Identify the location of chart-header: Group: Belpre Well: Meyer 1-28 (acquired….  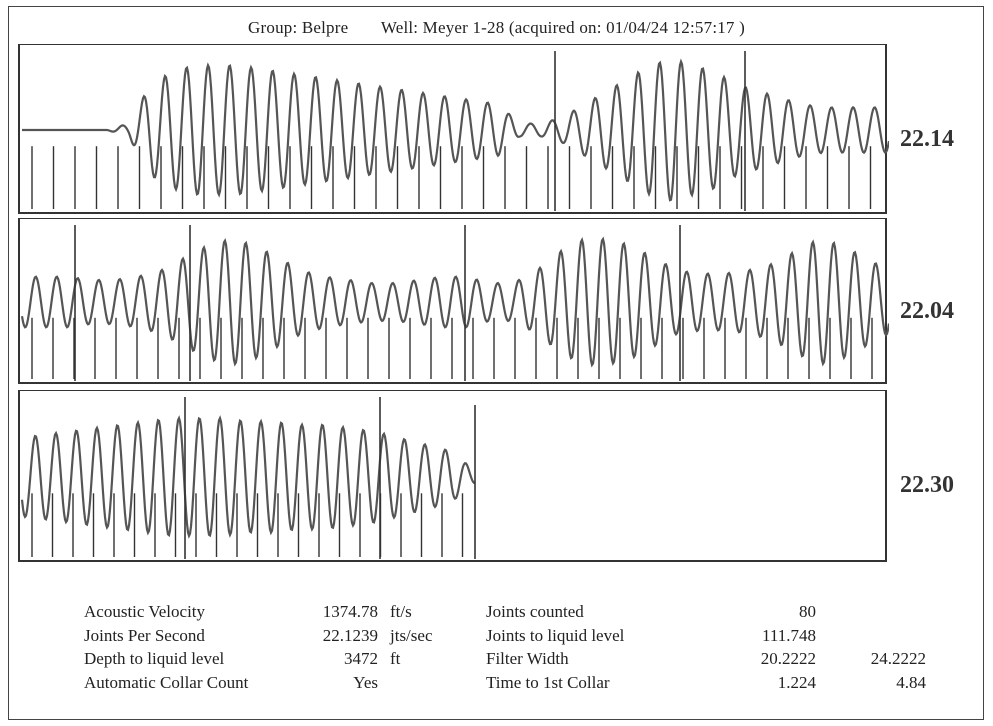
(496, 28).